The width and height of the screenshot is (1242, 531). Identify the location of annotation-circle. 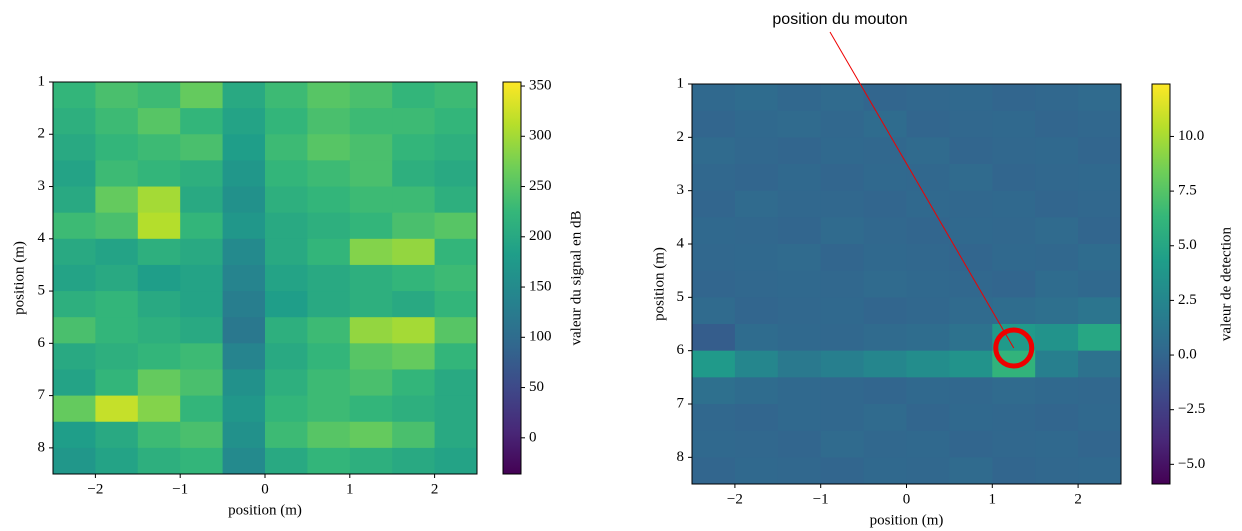
(1014, 348).